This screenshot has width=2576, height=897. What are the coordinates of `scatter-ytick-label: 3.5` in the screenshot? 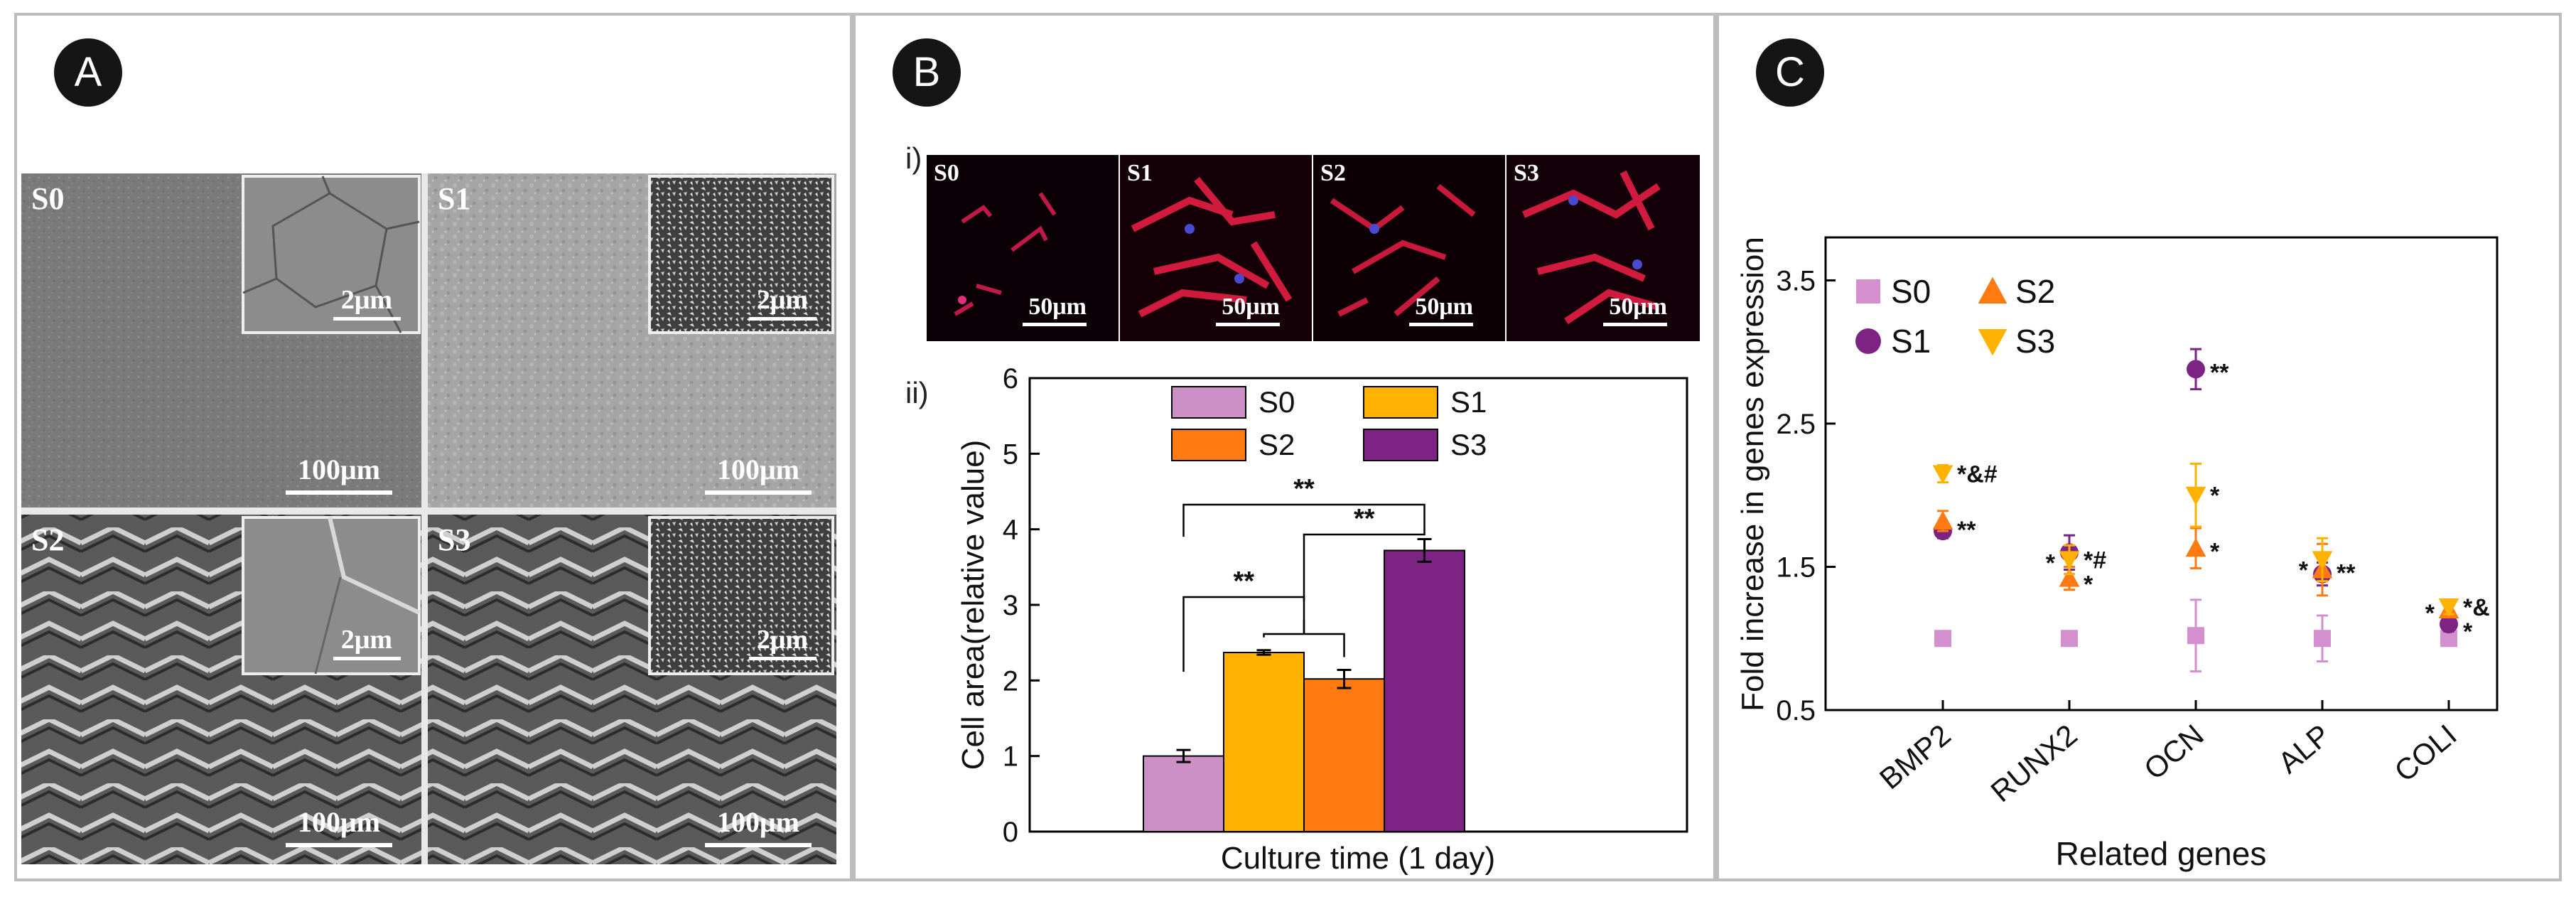 It's located at (1796, 280).